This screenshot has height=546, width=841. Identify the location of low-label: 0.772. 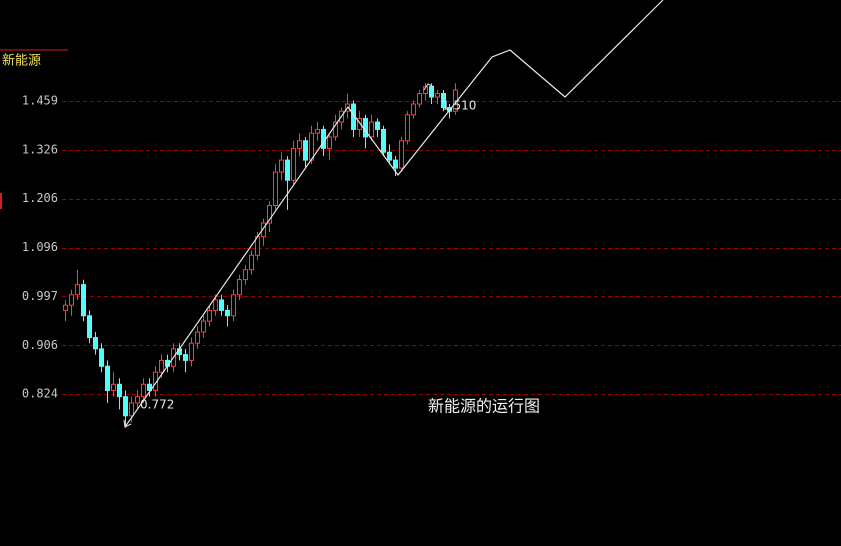
(157, 405).